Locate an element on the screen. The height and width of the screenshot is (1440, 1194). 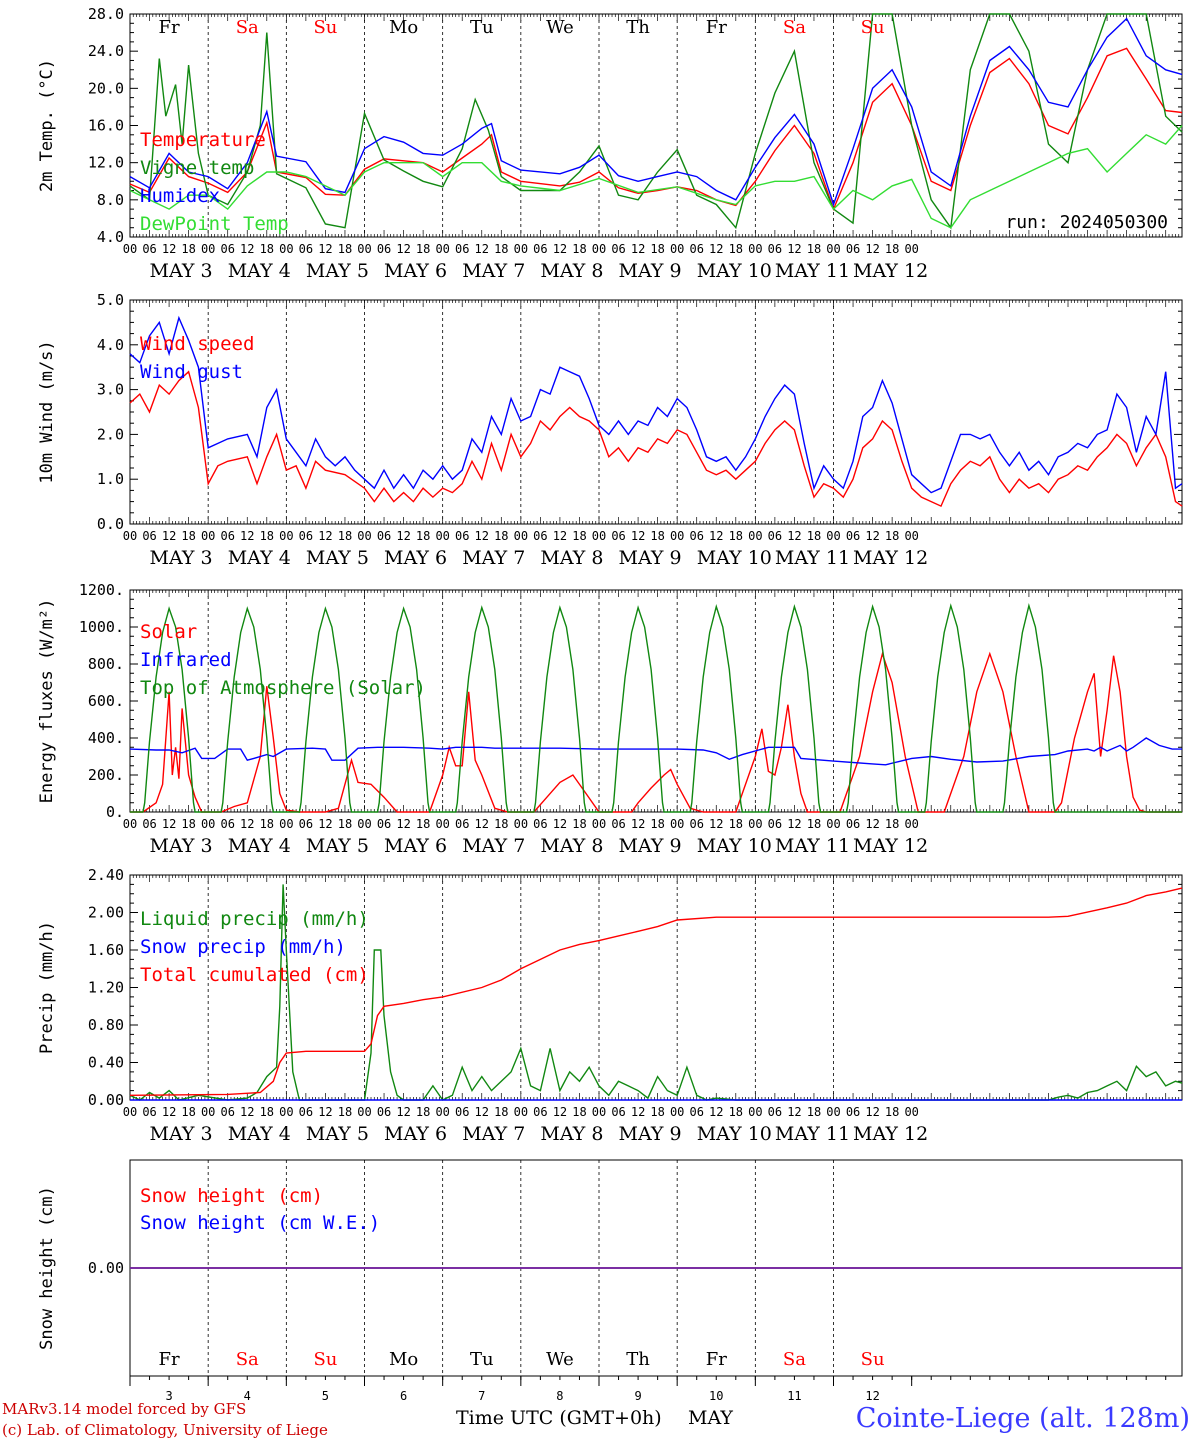
y-axis-title: Energy fluxes (W/m²) is located at coordinates (47, 701).